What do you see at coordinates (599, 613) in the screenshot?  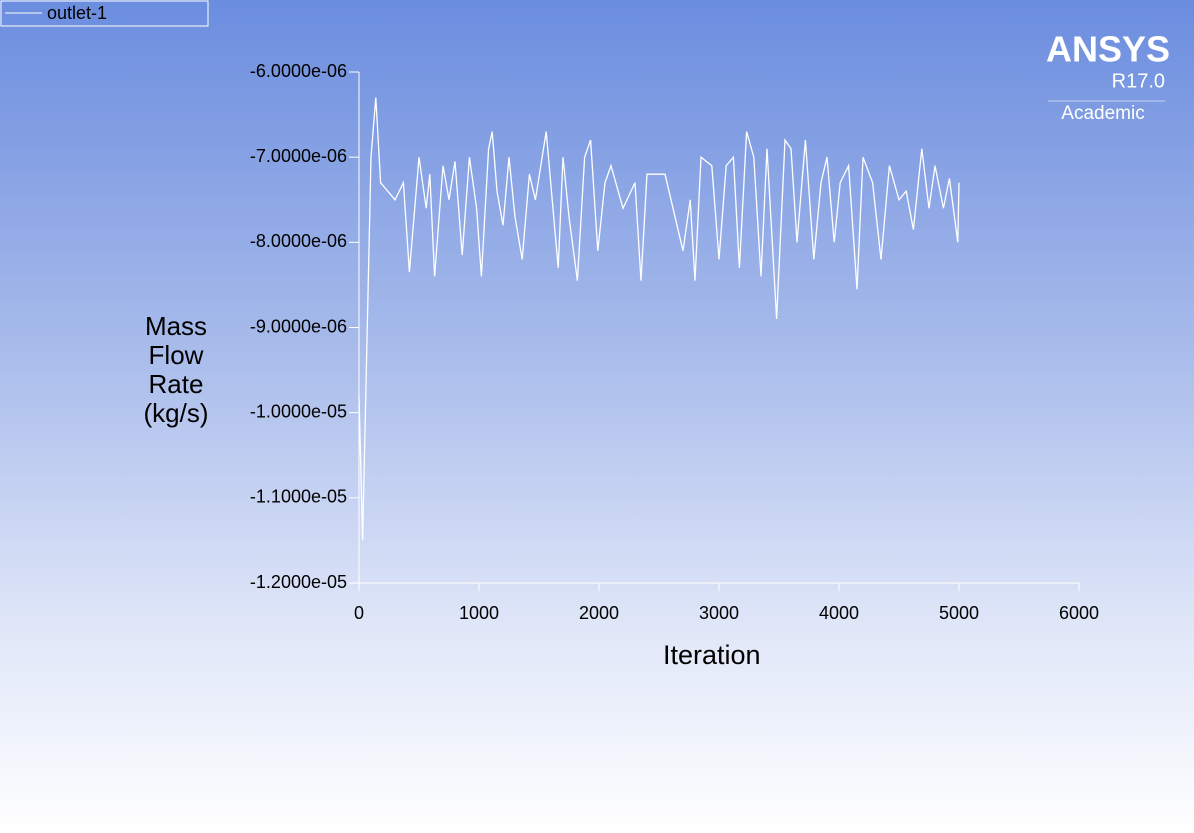 I see `x-tick-label: 2000` at bounding box center [599, 613].